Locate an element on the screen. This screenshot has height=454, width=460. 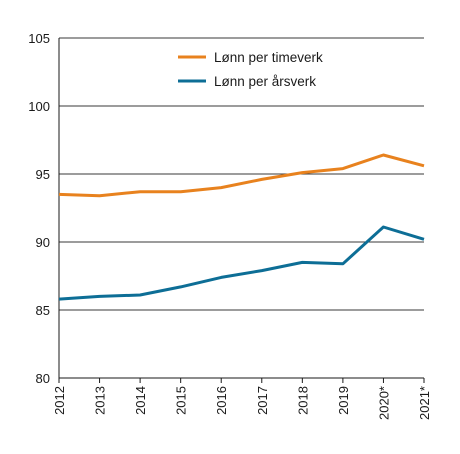
y-tick-label-85: 85 is located at coordinates (43, 310).